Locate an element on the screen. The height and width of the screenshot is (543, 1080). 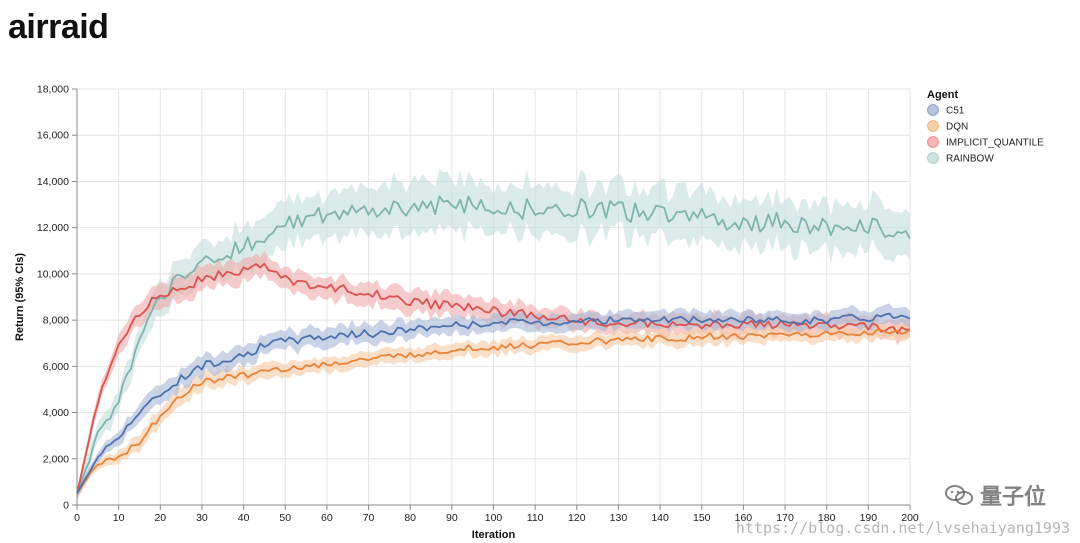
x-tick-label: 0 is located at coordinates (77, 518).